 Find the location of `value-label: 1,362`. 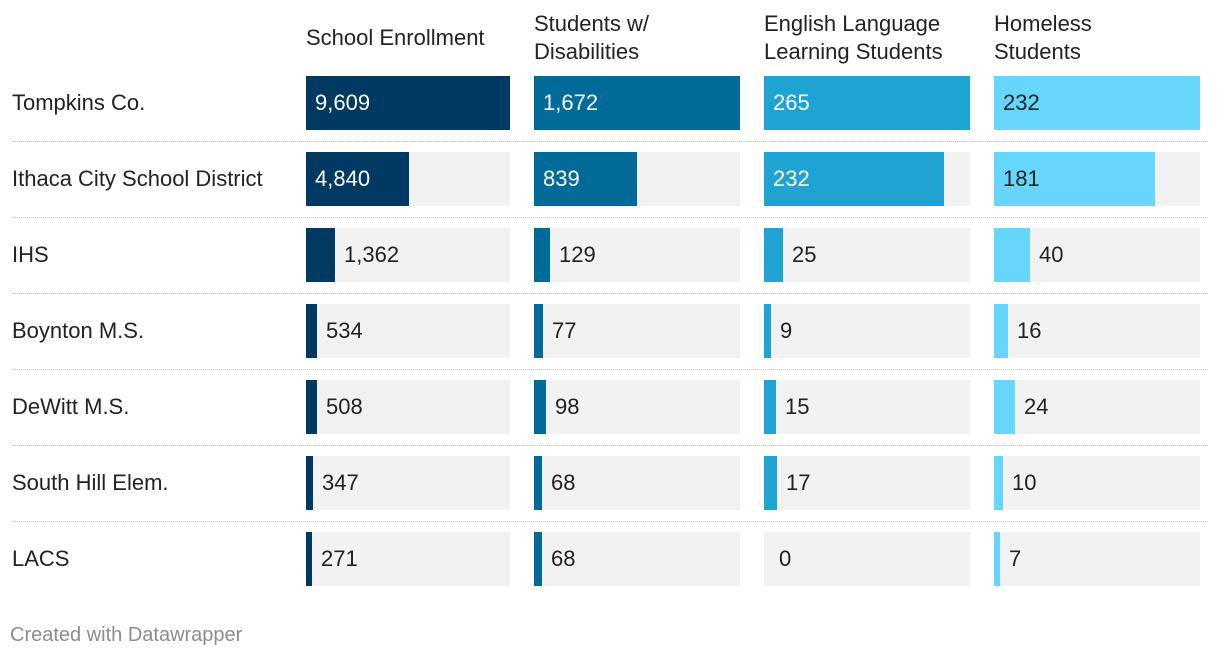

value-label: 1,362 is located at coordinates (372, 254).